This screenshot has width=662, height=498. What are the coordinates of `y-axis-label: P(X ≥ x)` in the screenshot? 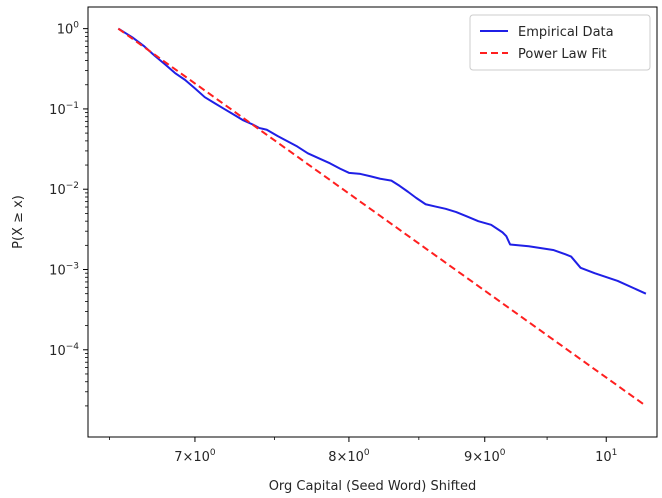 It's located at (18, 222).